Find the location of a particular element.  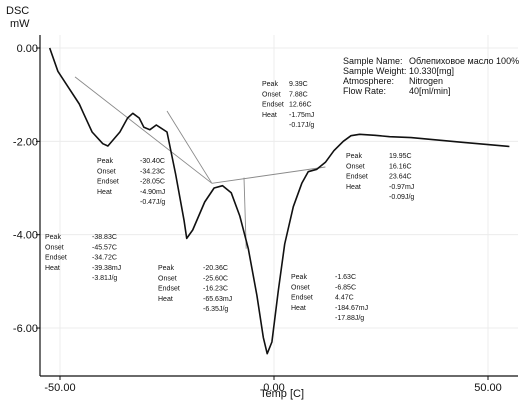

x-tick-label: 50.00 is located at coordinates (488, 388).